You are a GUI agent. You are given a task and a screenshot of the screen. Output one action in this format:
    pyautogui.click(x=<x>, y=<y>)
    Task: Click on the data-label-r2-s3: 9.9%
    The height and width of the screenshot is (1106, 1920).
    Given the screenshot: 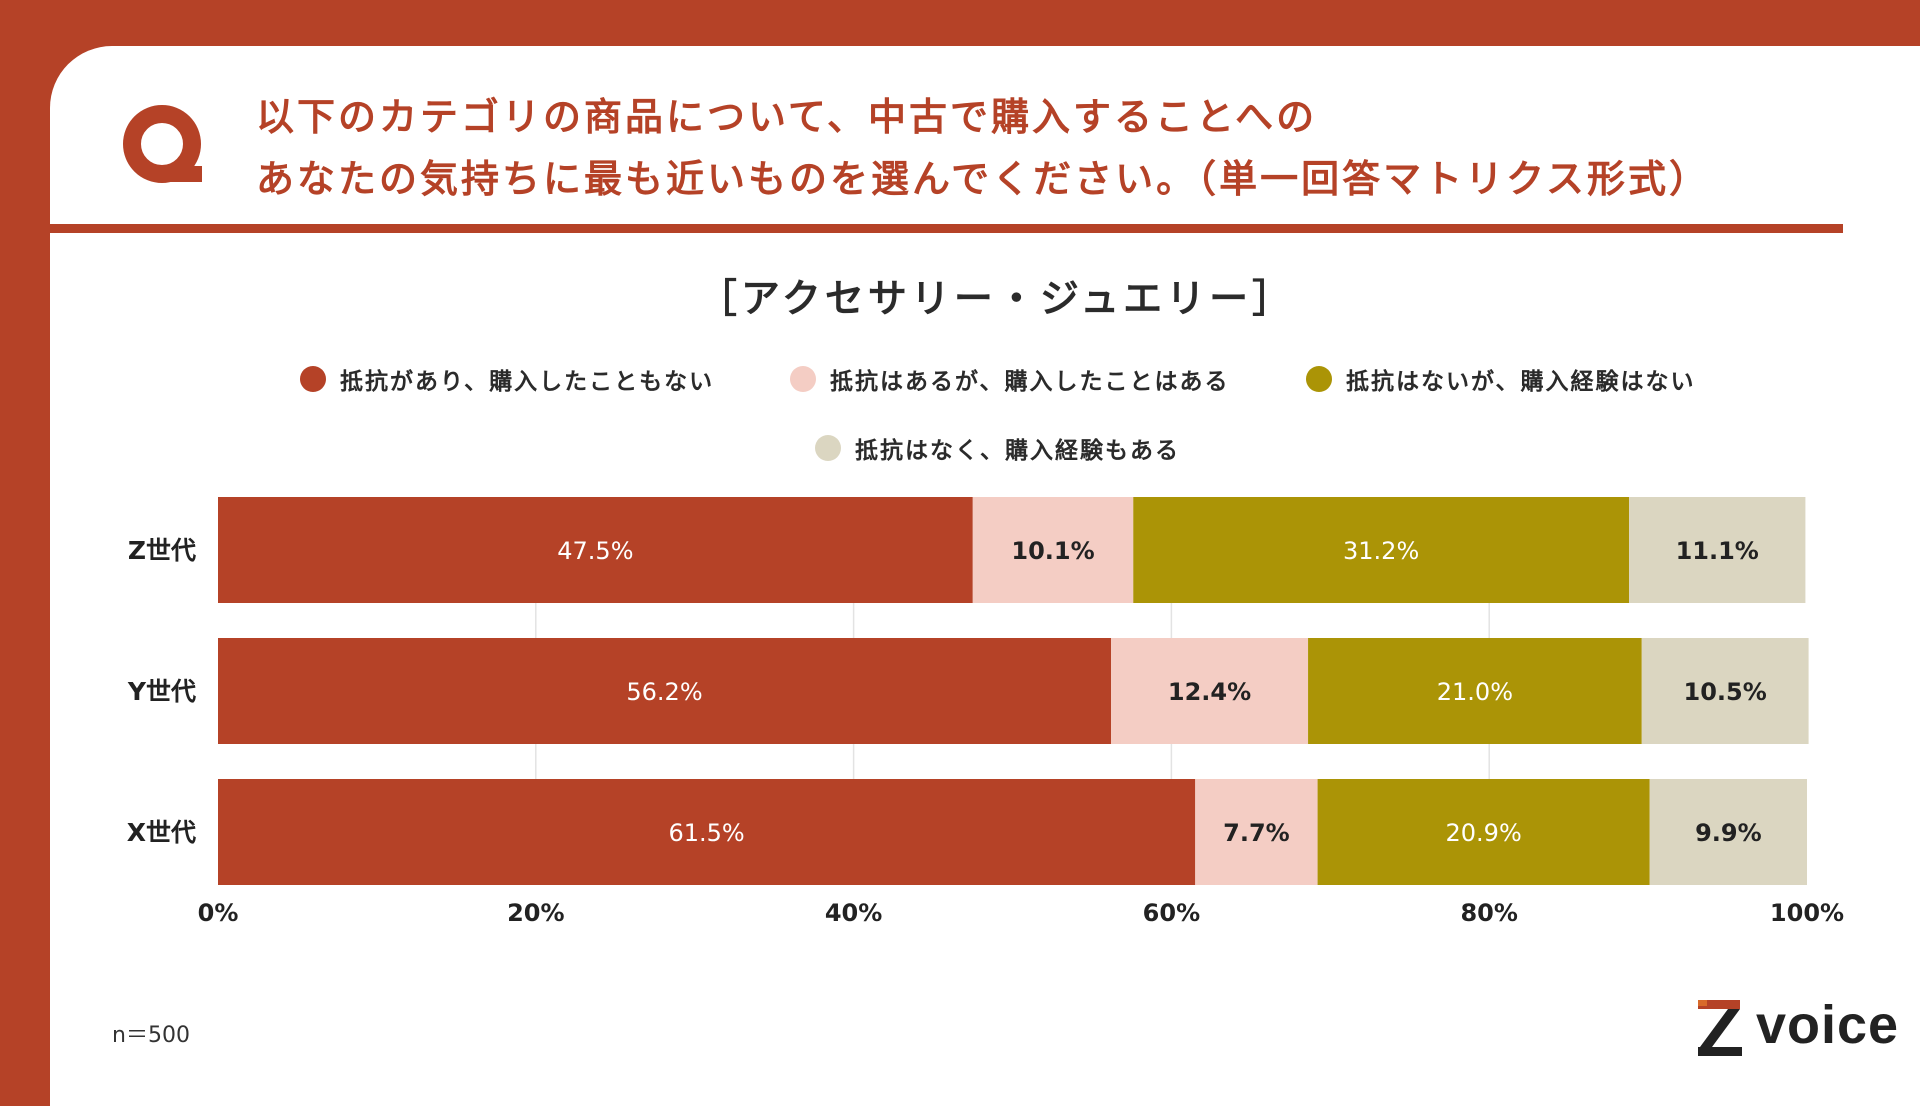 What is the action you would take?
    pyautogui.click(x=1728, y=833)
    